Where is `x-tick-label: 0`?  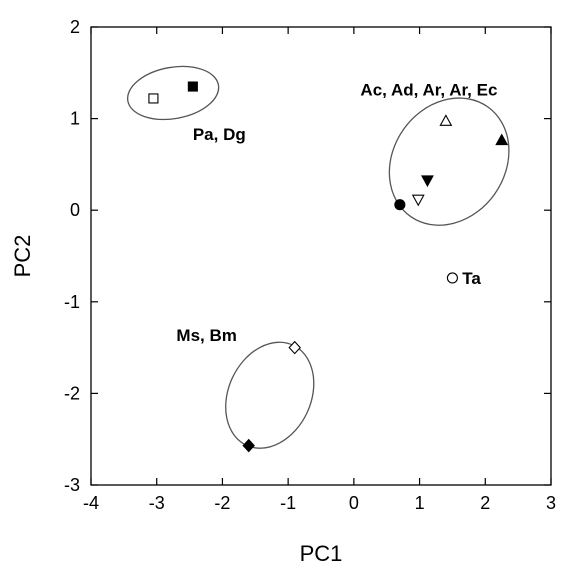 x-tick-label: 0 is located at coordinates (354, 503).